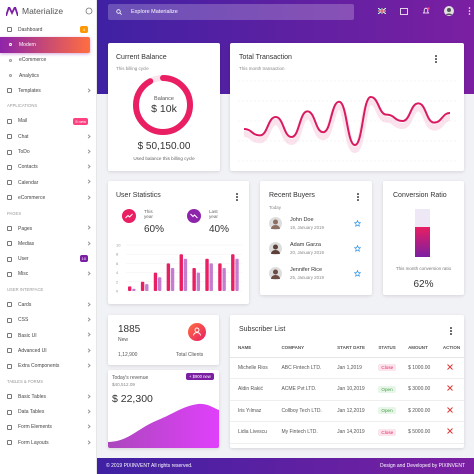 The height and width of the screenshot is (474, 474). Describe the element at coordinates (48, 274) in the screenshot. I see `sidebar-item-misc: Misc` at that location.